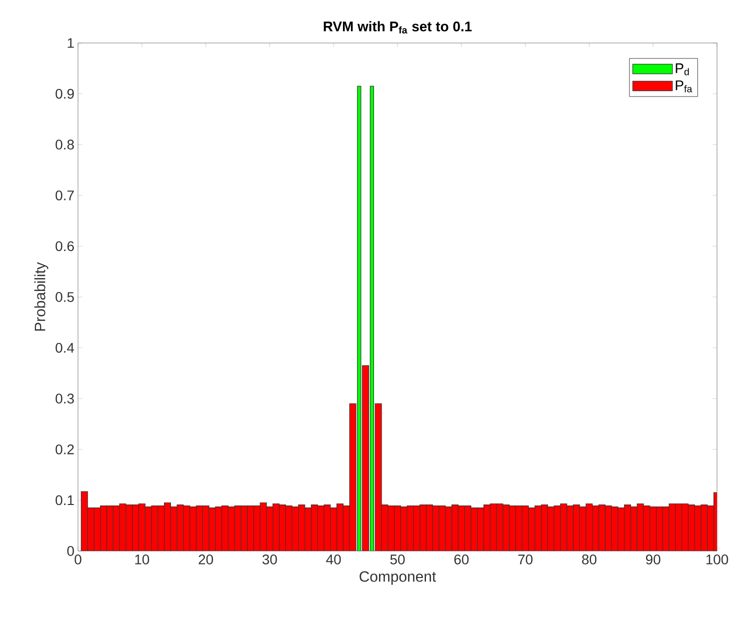 Image resolution: width=732 pixels, height=618 pixels. Describe the element at coordinates (65, 246) in the screenshot. I see `y-tick-label: 0.6` at that location.